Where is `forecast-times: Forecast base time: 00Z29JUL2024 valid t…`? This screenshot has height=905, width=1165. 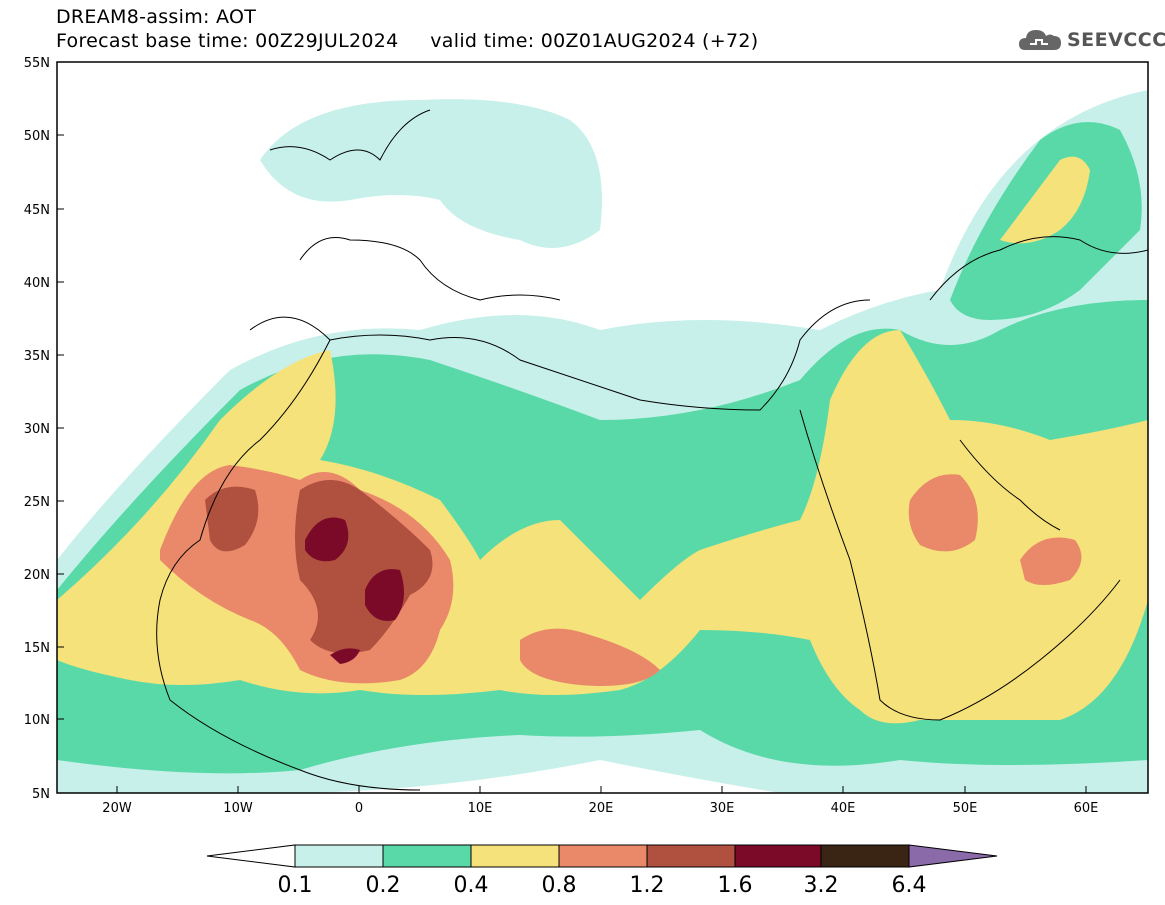 forecast-times: Forecast base time: 00Z29JUL2024 valid t… is located at coordinates (407, 41).